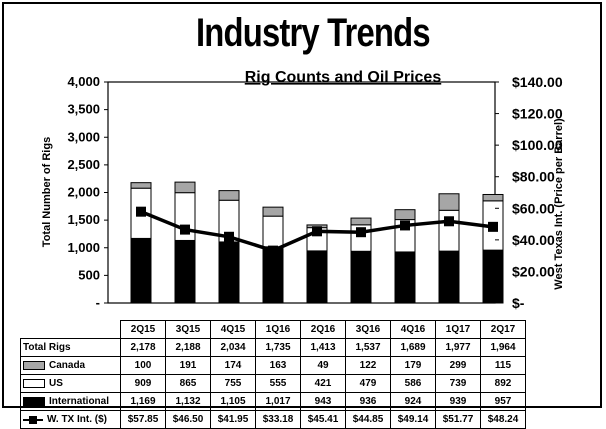 This screenshot has width=606, height=429. Describe the element at coordinates (143, 365) in the screenshot. I see `table-cell: 100` at that location.